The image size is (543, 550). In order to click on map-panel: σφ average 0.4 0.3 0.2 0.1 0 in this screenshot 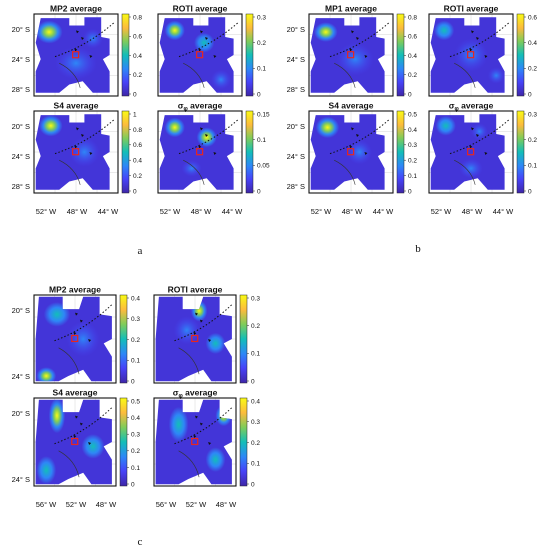, I will do `click(206, 438)`.